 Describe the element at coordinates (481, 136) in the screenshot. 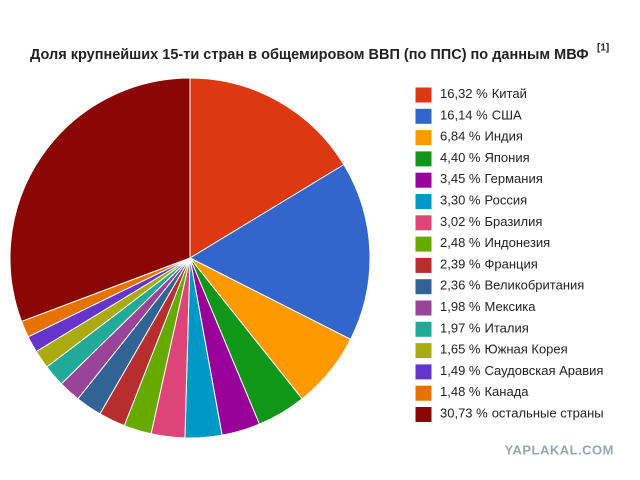

I see `legend-label: 6,84 % Индия` at that location.